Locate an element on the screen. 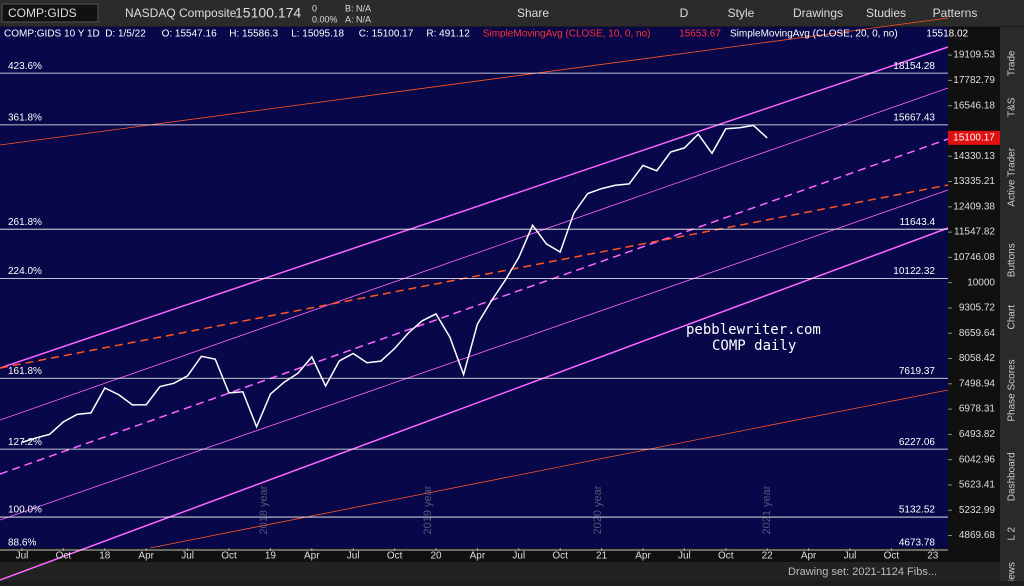  y-tick-label: 6493.82 is located at coordinates (977, 434).